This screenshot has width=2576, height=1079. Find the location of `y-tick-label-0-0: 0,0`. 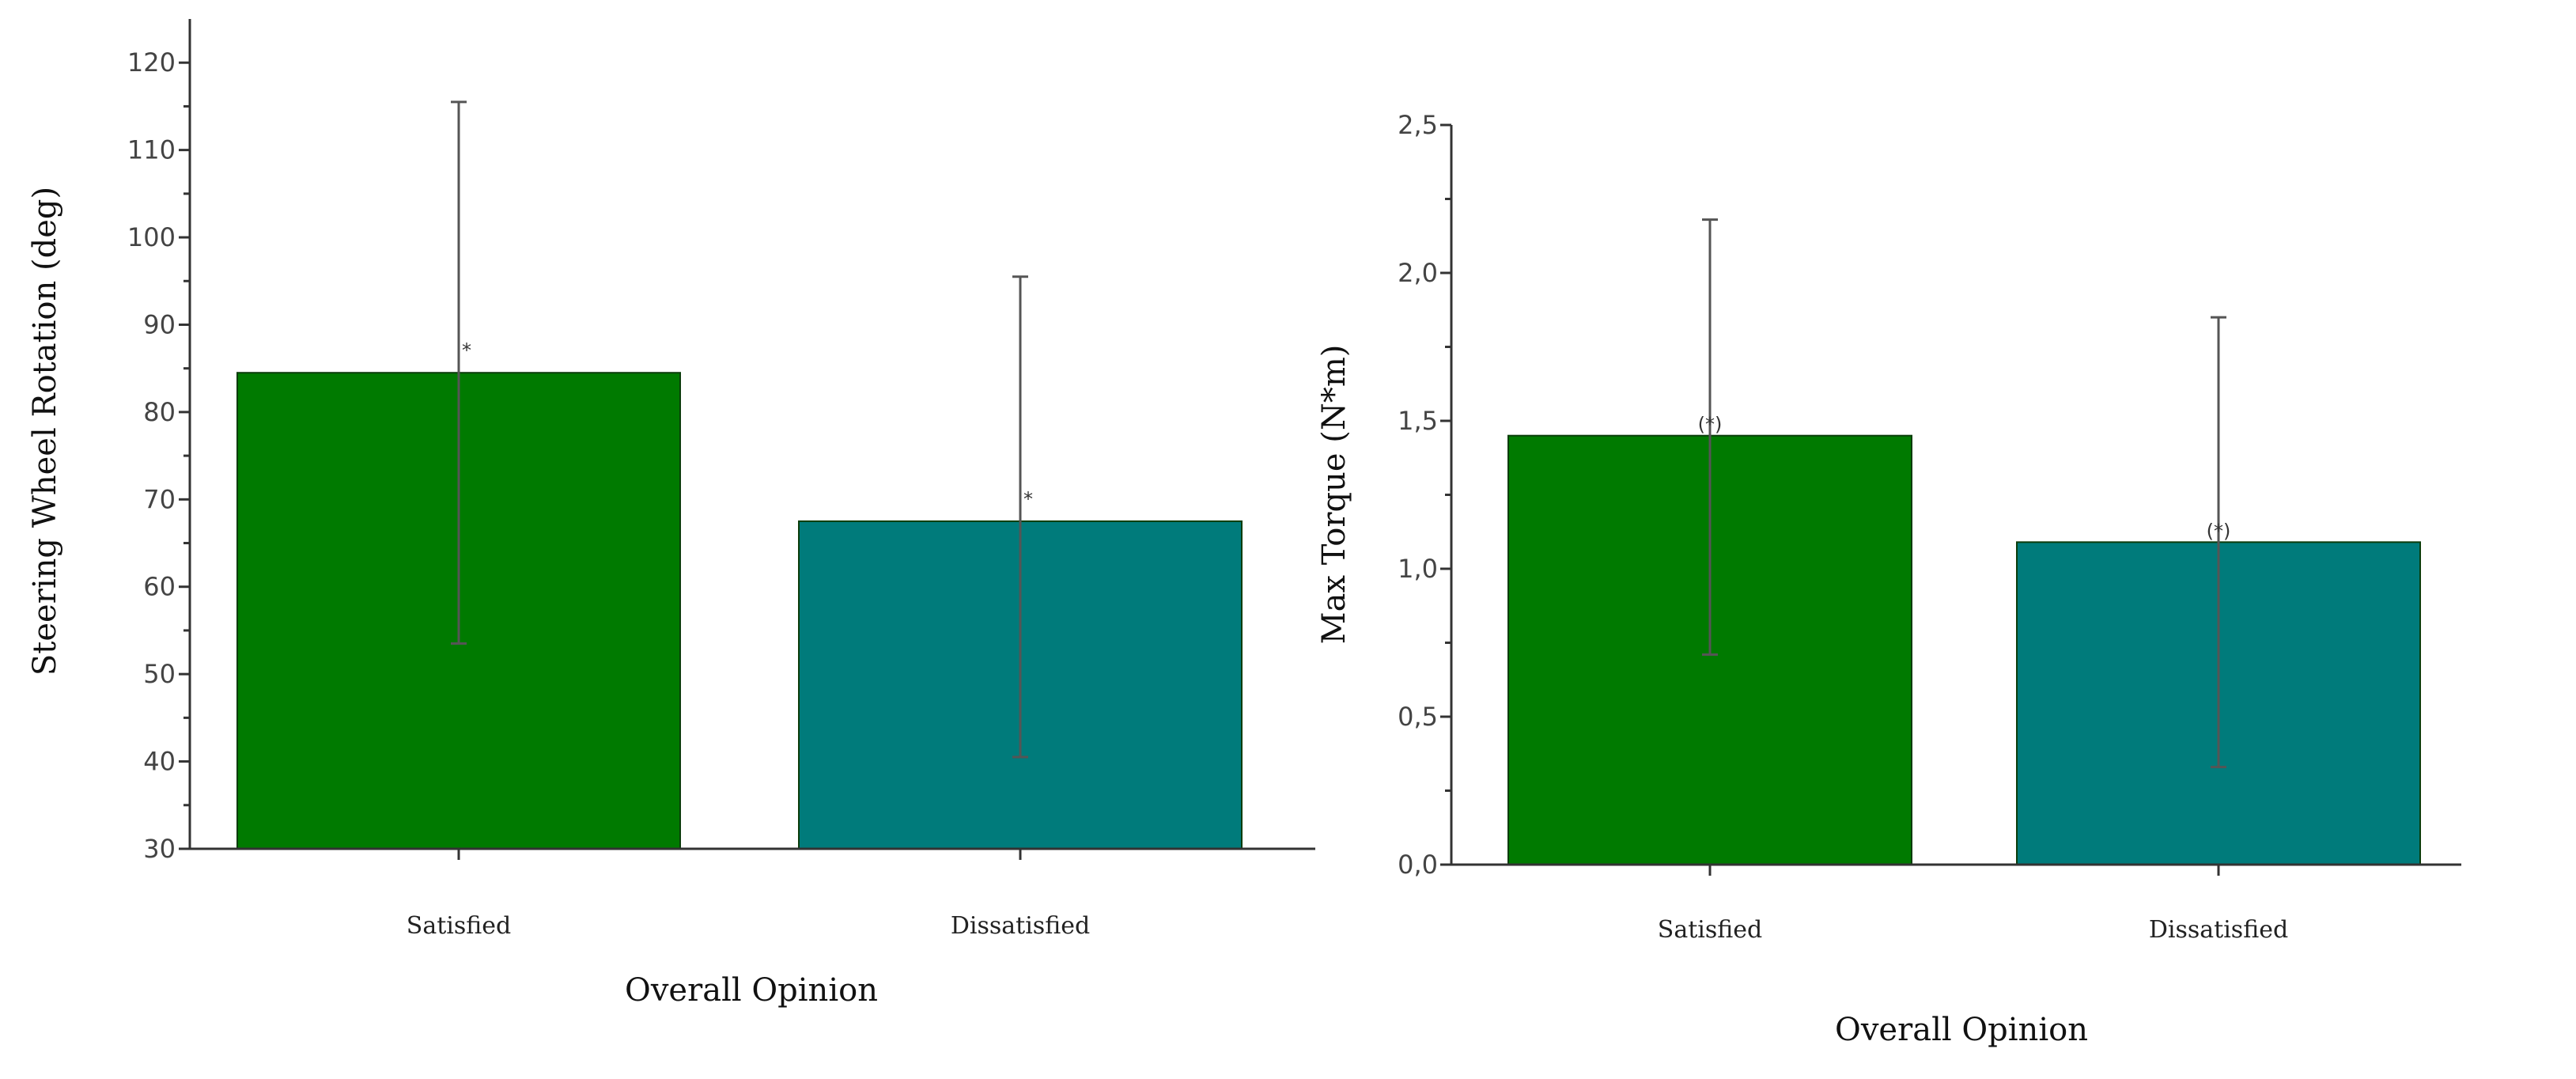

y-tick-label-0-0: 0,0 is located at coordinates (1418, 865).